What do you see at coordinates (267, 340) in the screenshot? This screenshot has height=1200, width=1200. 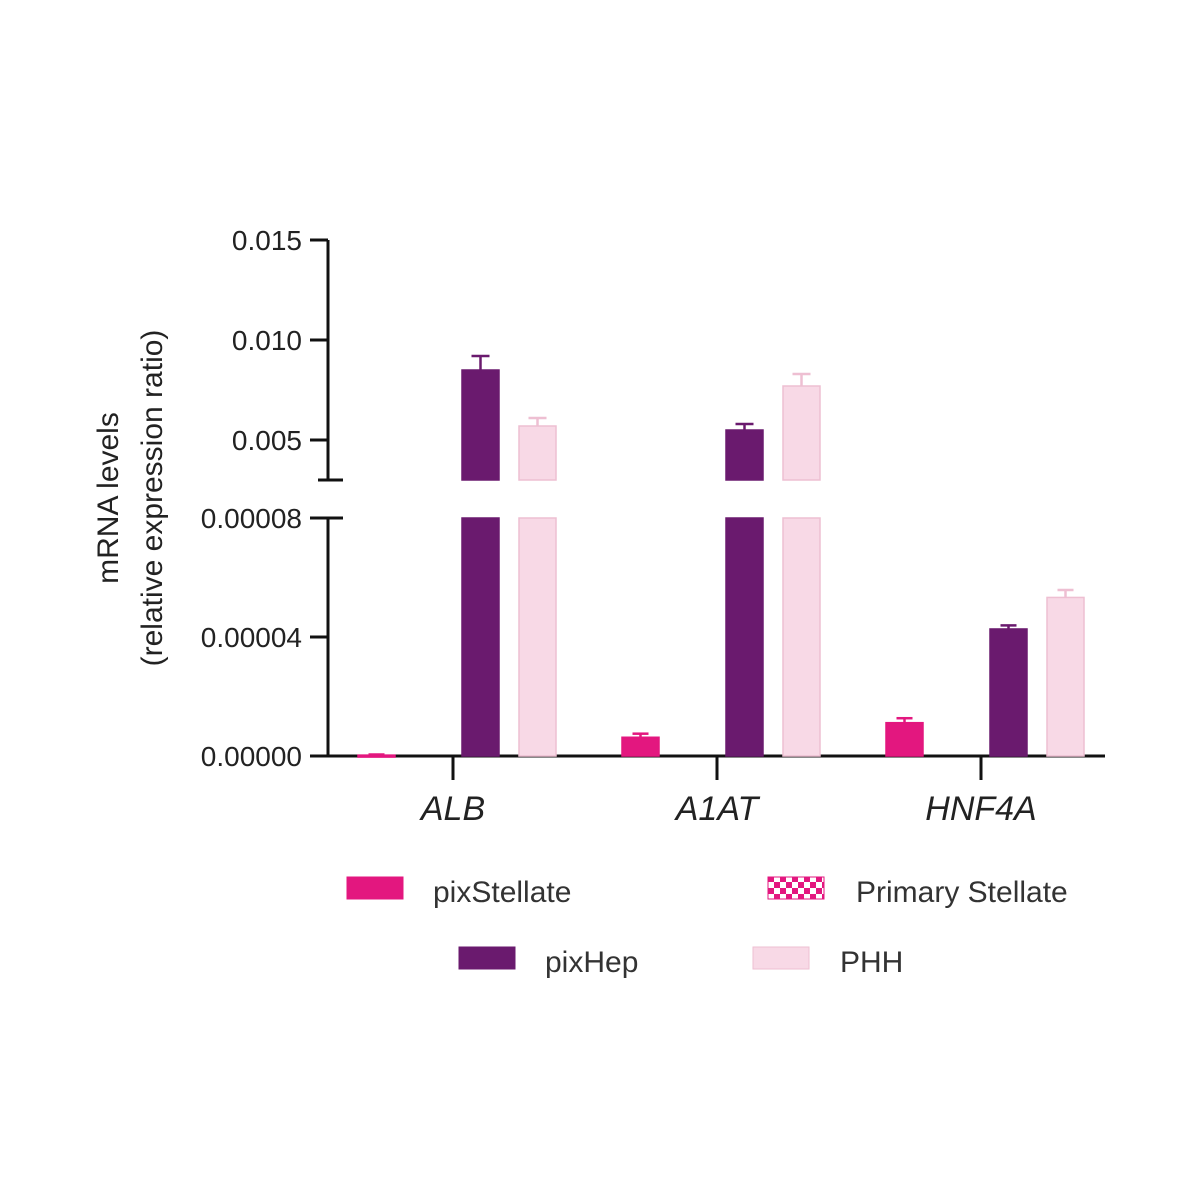 I see `y-tick-label: 0.010` at bounding box center [267, 340].